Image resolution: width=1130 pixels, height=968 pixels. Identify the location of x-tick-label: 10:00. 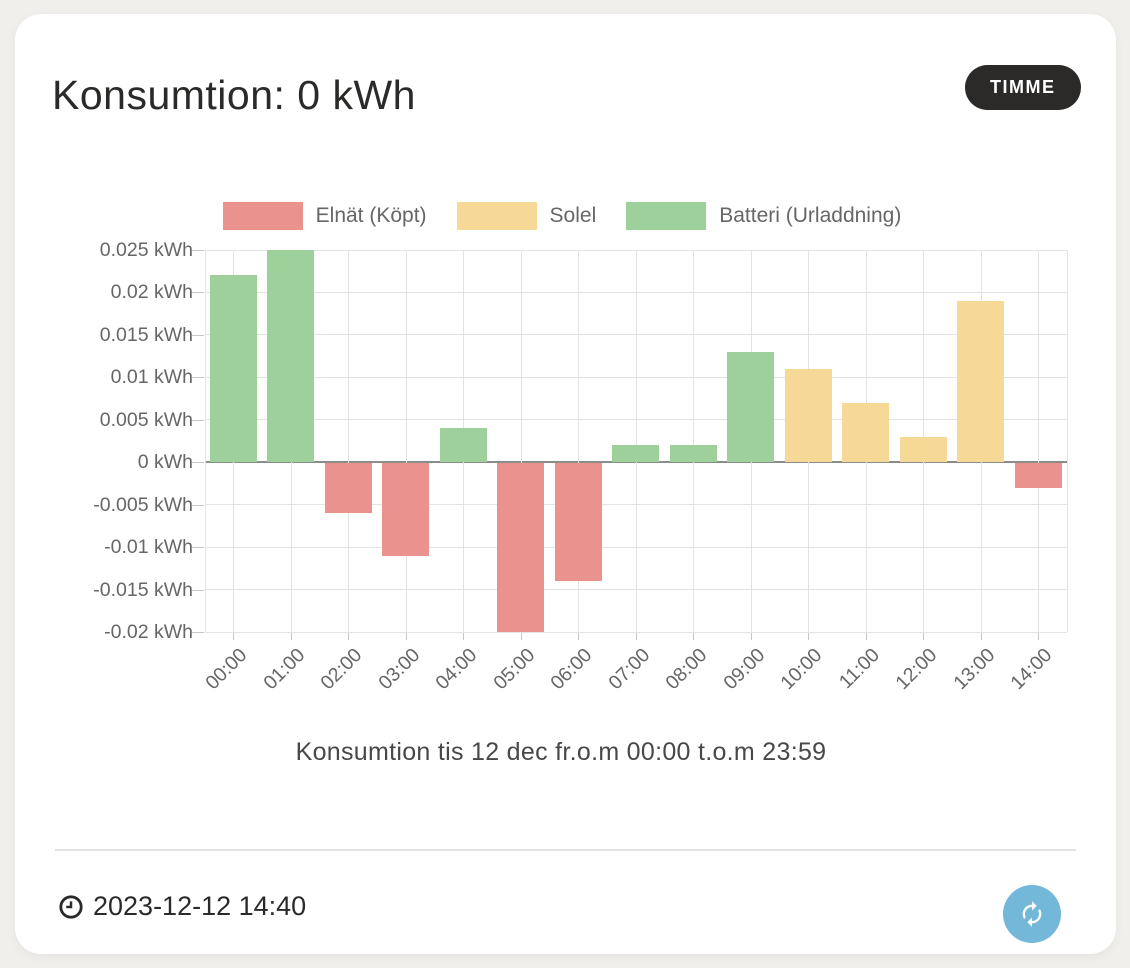
(801, 669).